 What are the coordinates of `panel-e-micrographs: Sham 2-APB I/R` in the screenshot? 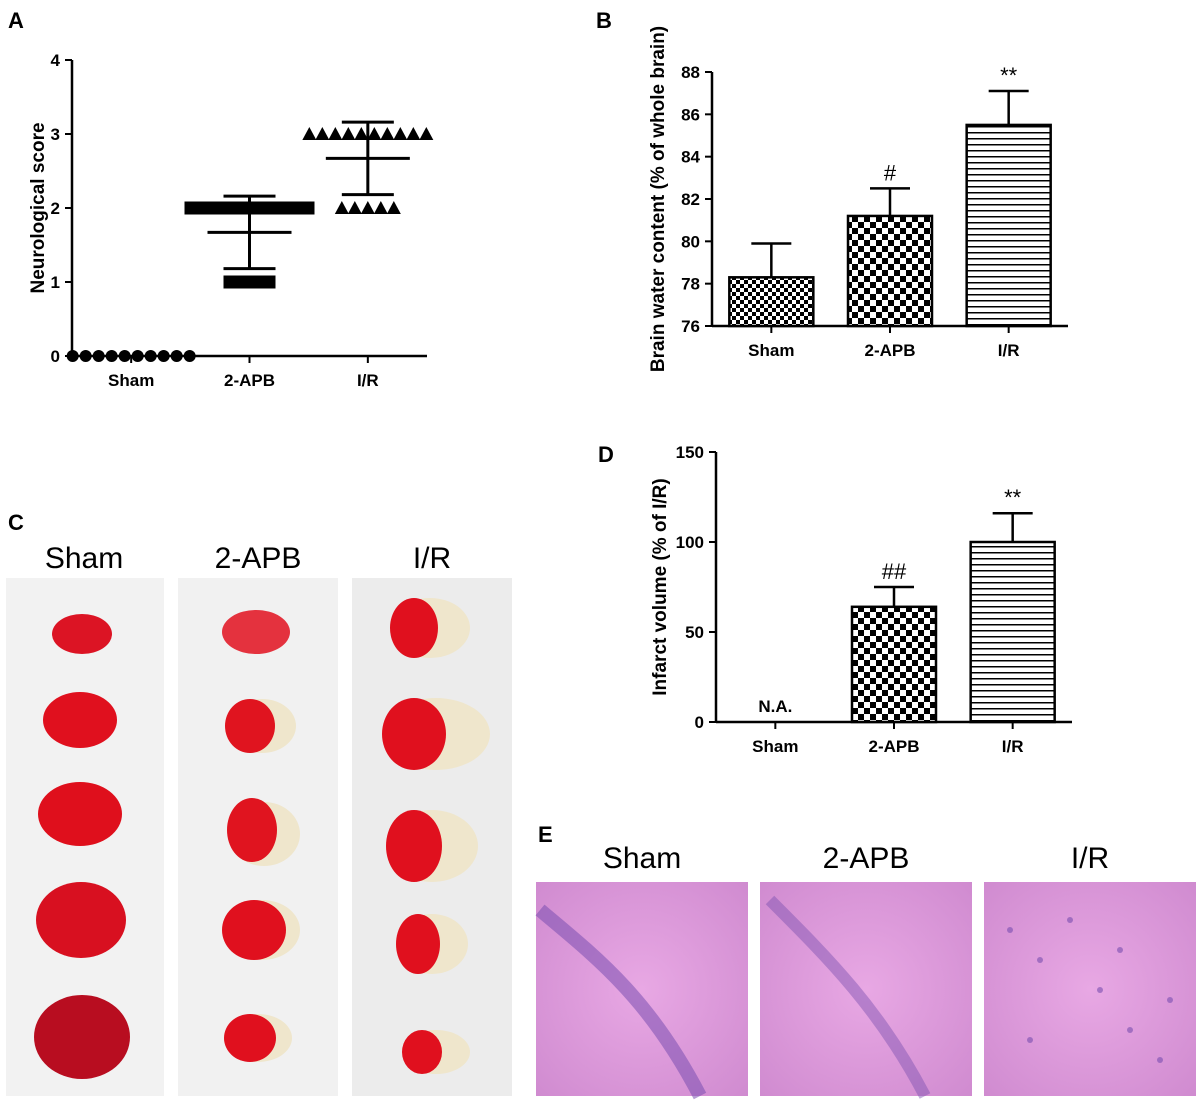 It's located at (865, 971).